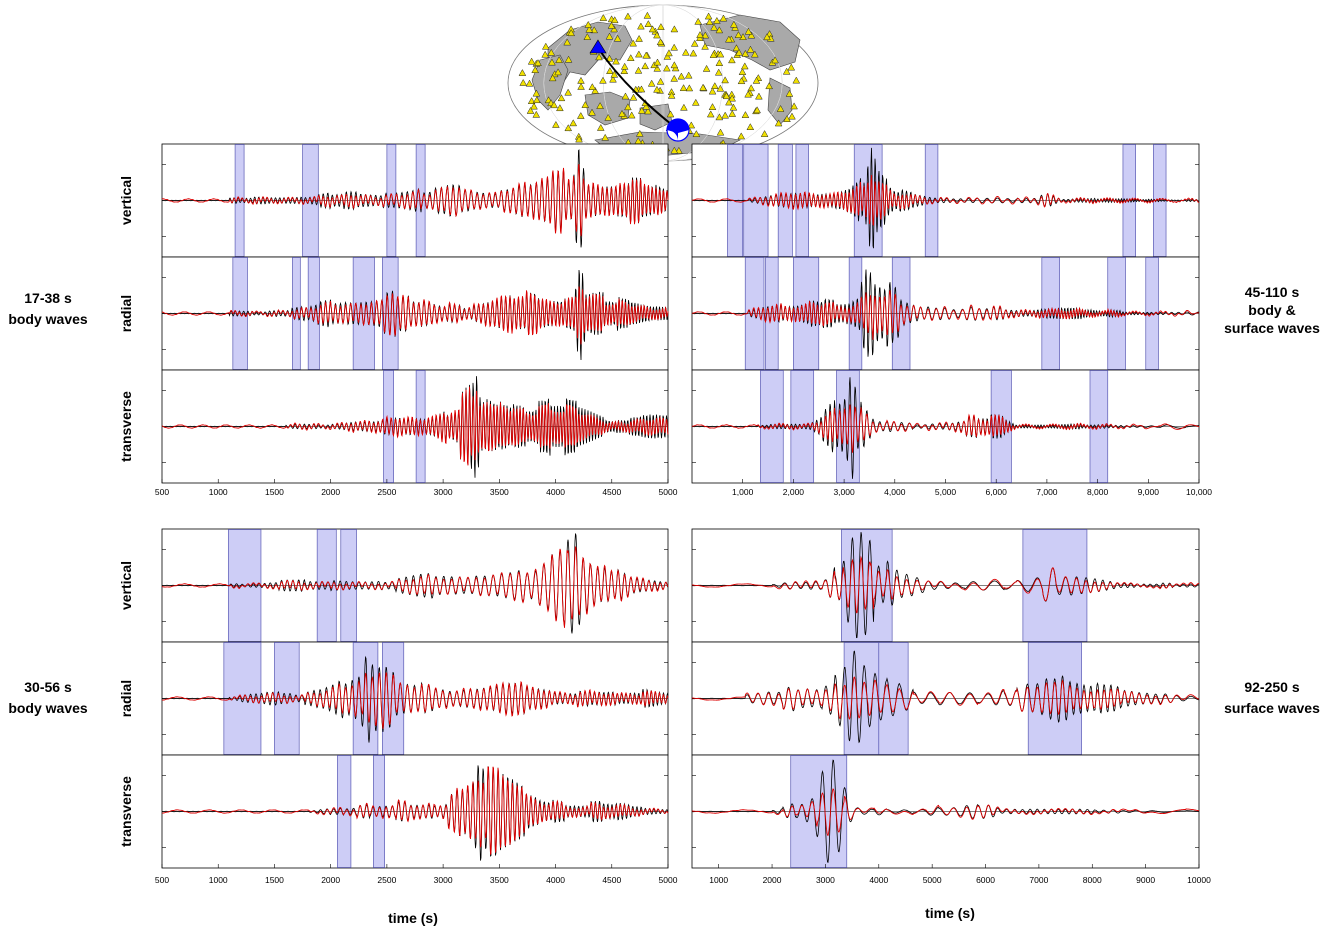 The width and height of the screenshot is (1326, 929). I want to click on x-tick-label: 4500, so click(611, 492).